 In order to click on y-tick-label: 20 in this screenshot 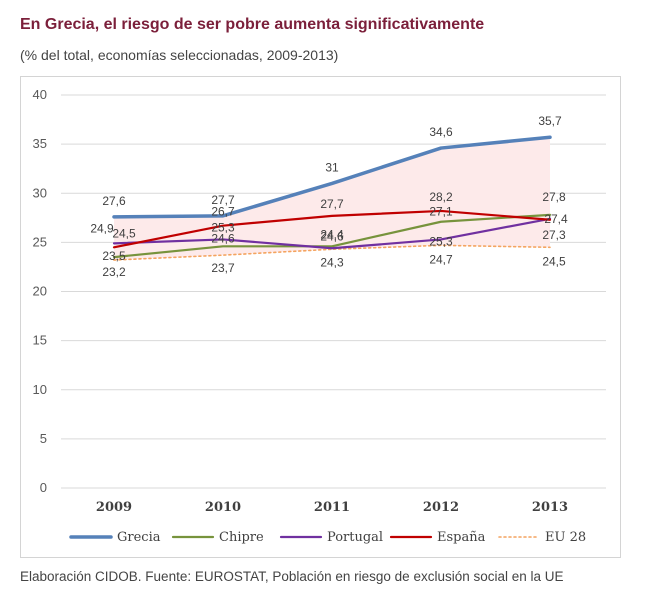, I will do `click(40, 291)`.